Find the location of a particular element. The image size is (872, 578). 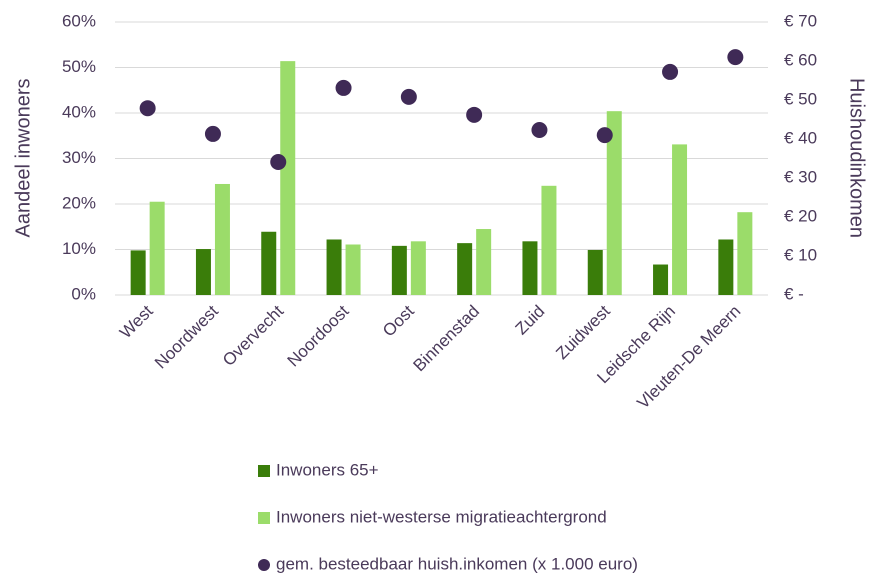

y-tick-label: 30% is located at coordinates (79, 157).